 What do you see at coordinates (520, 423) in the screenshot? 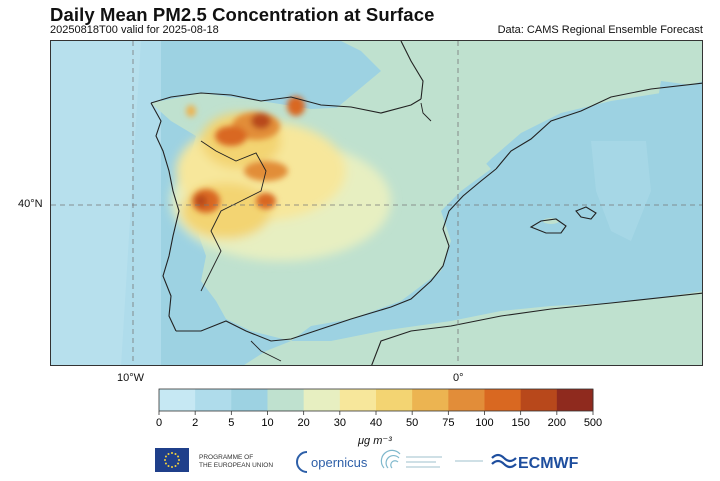
I see `colorbar-tick-label: 150` at bounding box center [520, 423].